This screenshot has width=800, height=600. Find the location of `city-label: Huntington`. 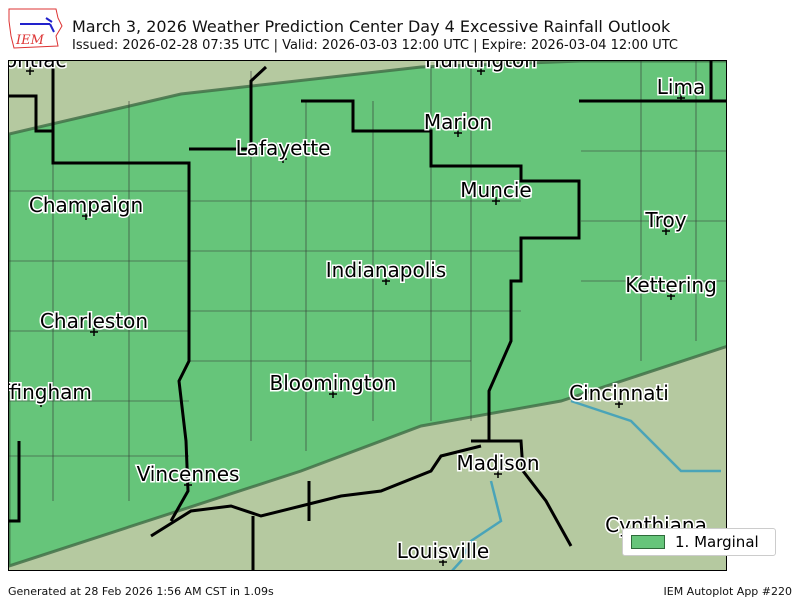

city-label: Huntington is located at coordinates (481, 66).